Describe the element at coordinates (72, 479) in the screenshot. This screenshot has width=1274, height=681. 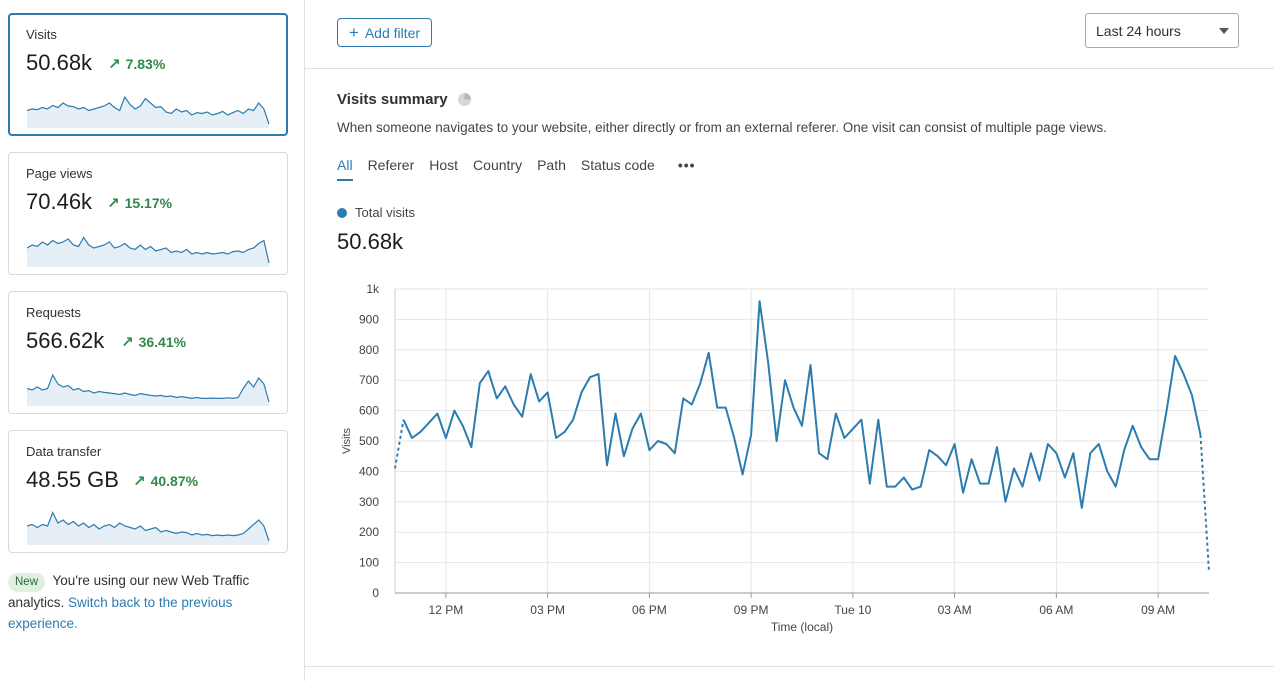
I see `metric-value: 48.55 GB` at that location.